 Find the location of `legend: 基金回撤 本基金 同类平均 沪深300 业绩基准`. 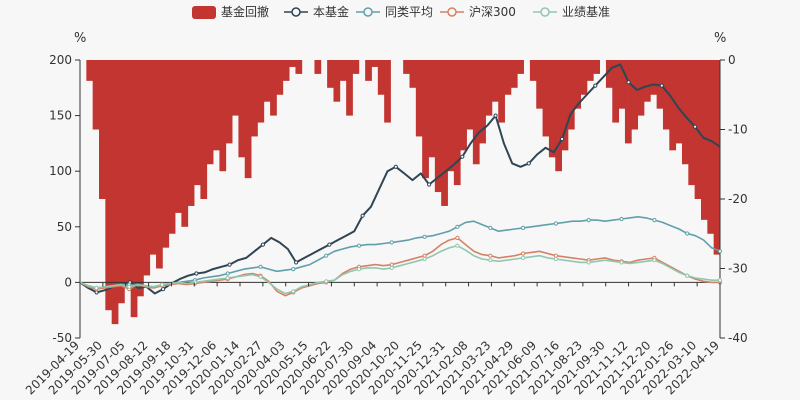

legend: 基金回撤 本基金 同类平均 沪深300 业绩基准 is located at coordinates (401, 11).